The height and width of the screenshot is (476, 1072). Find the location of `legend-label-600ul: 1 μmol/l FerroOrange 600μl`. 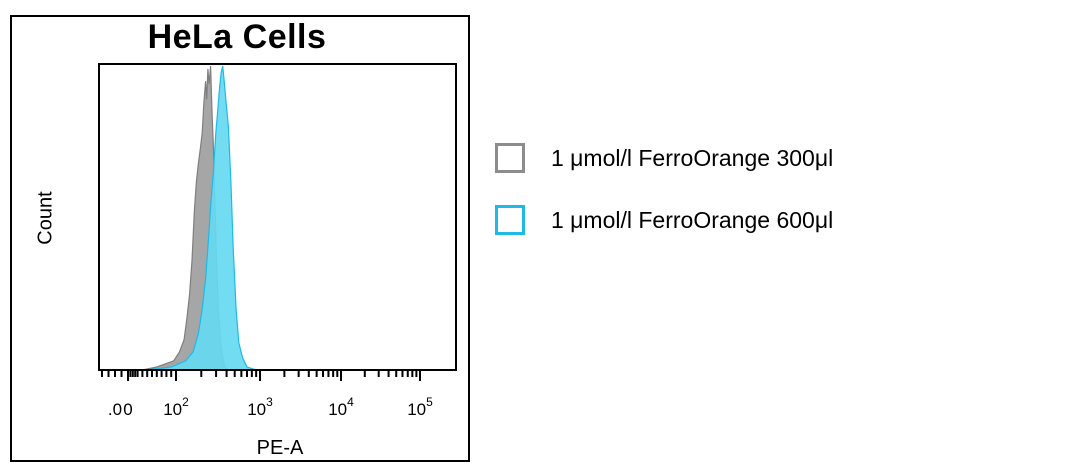

legend-label-600ul: 1 μmol/l FerroOrange 600μl is located at coordinates (692, 219).